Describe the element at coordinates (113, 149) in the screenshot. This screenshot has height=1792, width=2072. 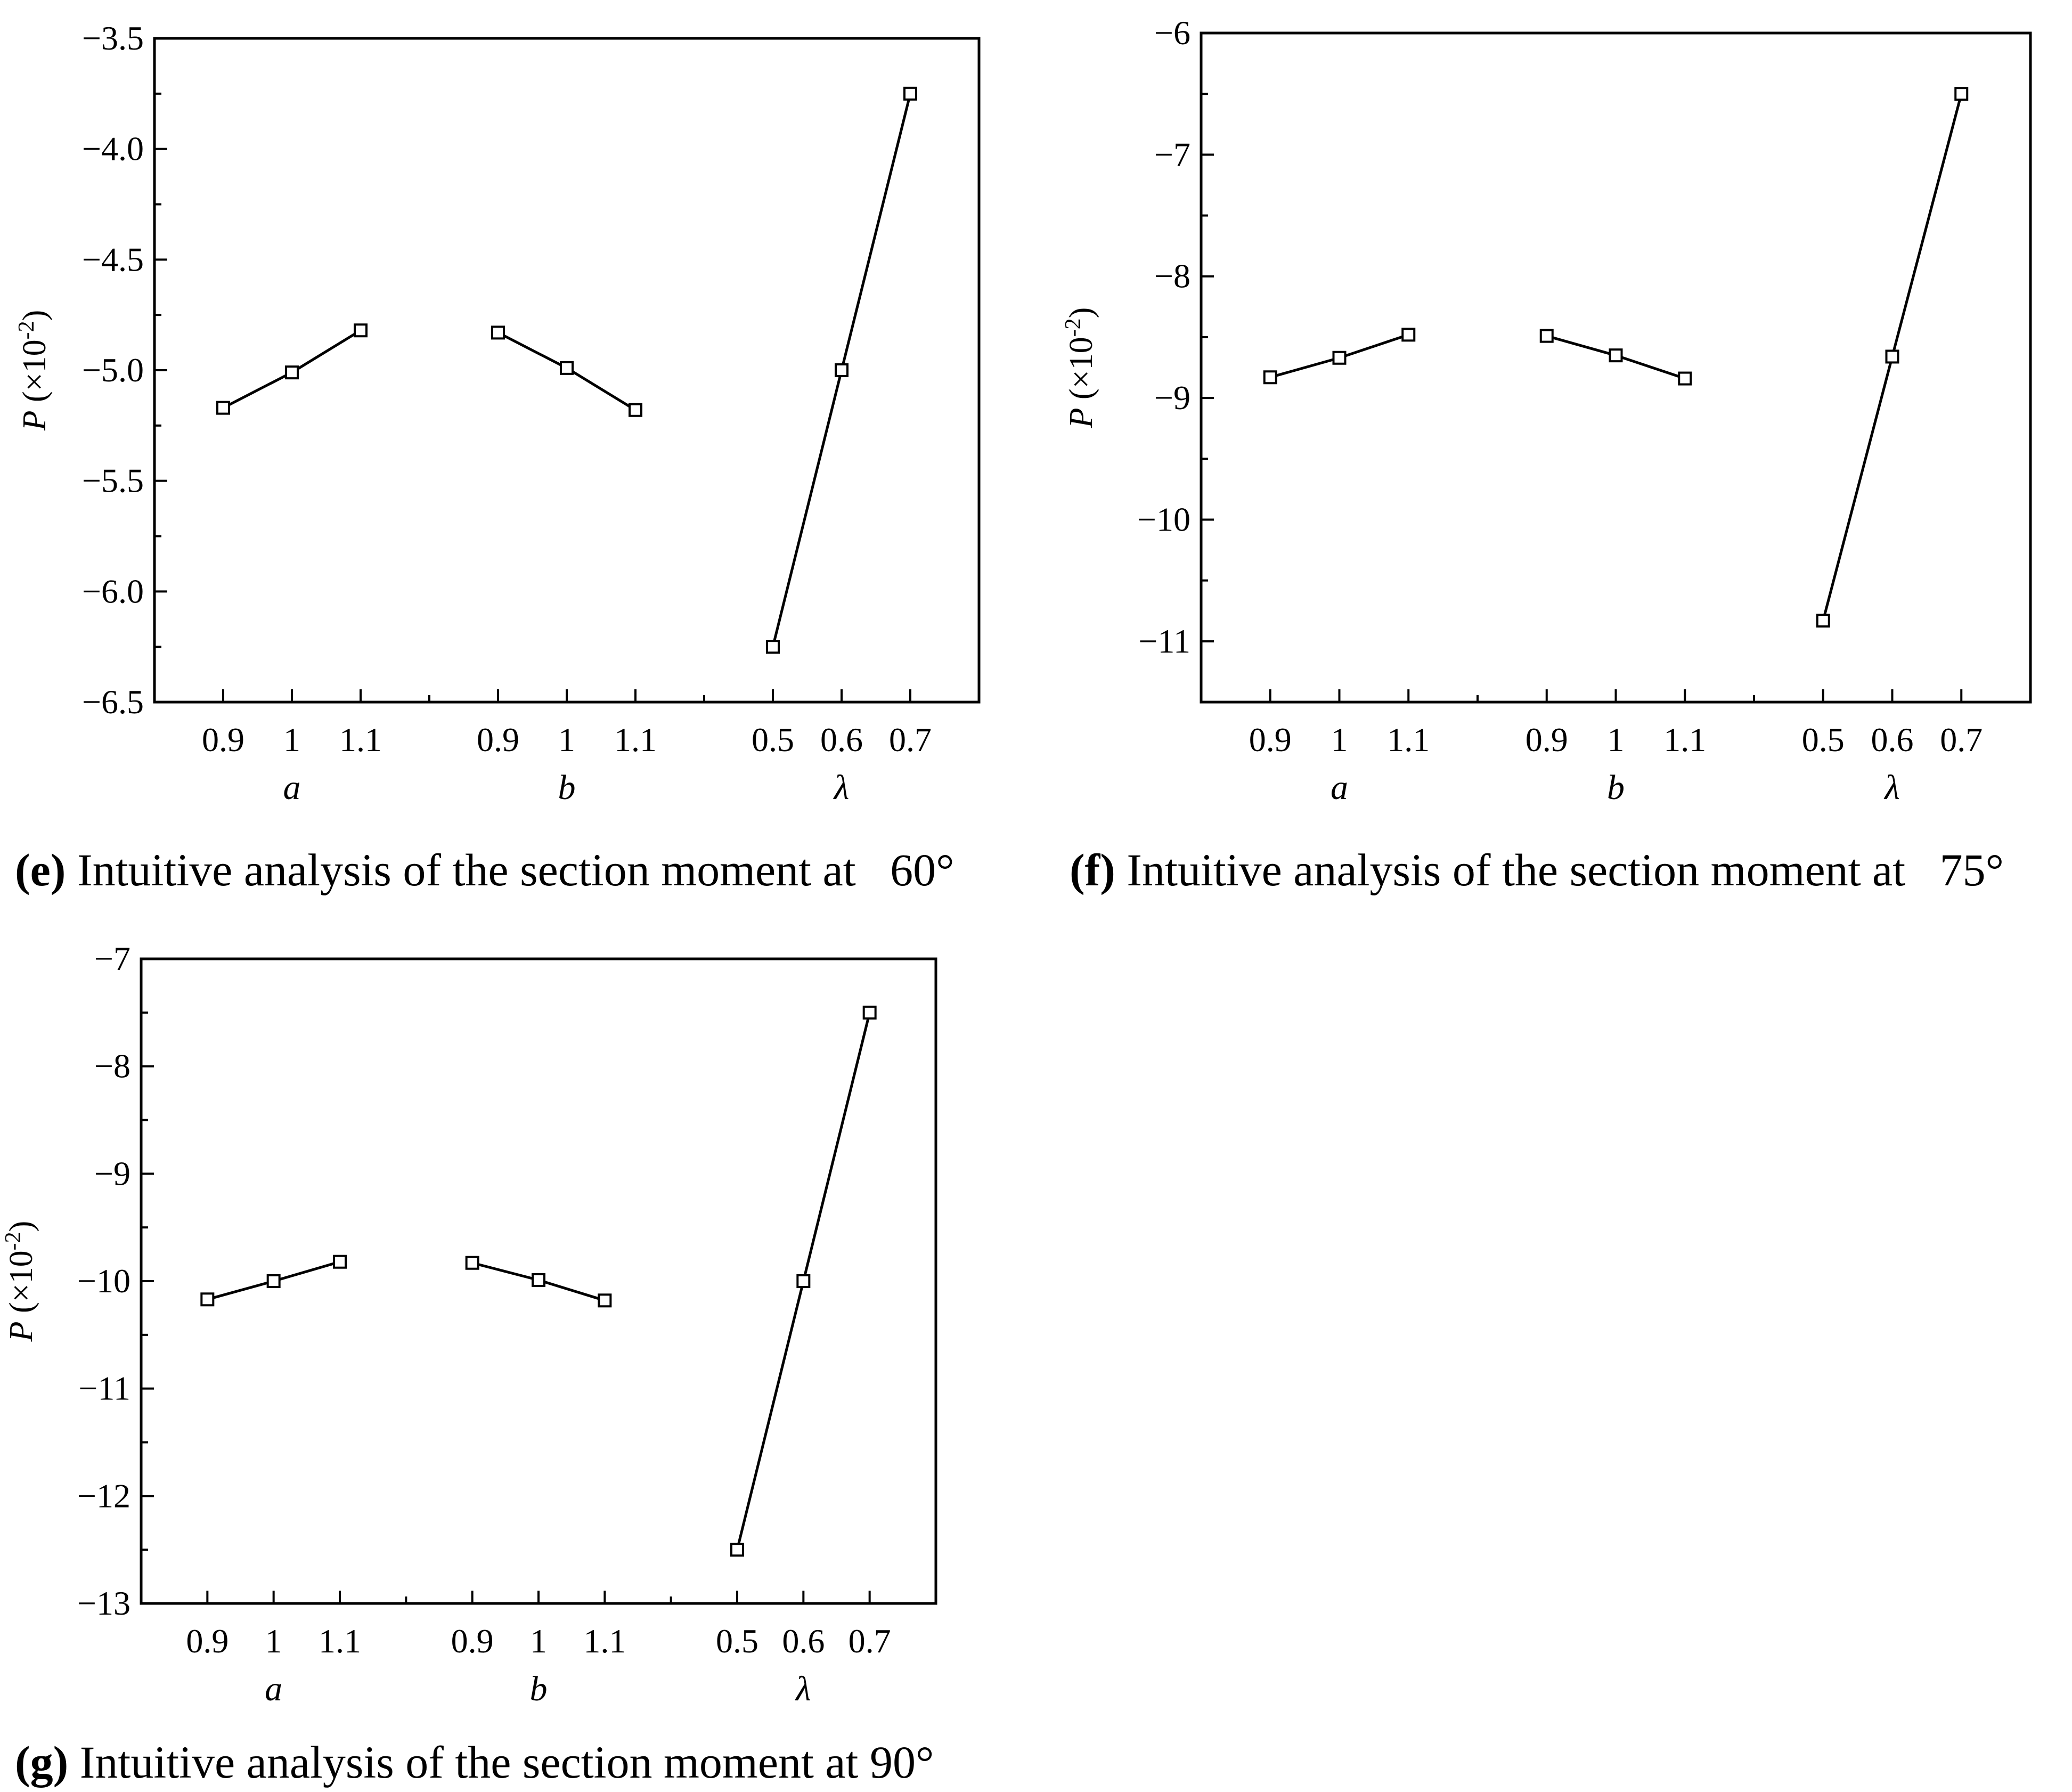
I see `y-tick-label: −4.0` at that location.